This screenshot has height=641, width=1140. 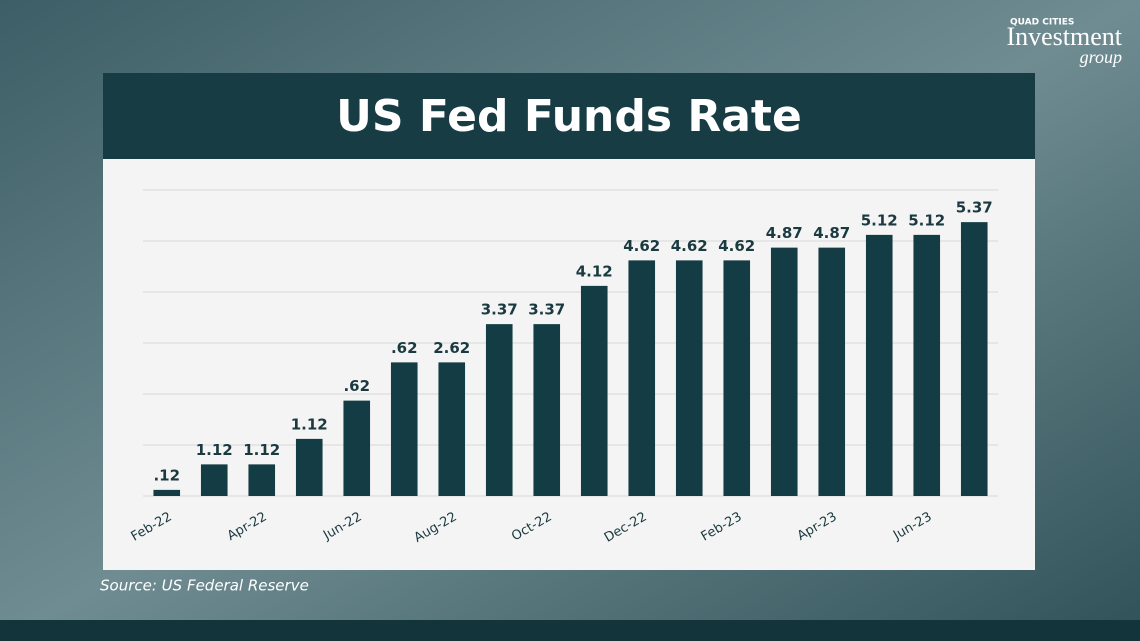 I want to click on logo-top: QUAD CITIES, so click(x=1042, y=23).